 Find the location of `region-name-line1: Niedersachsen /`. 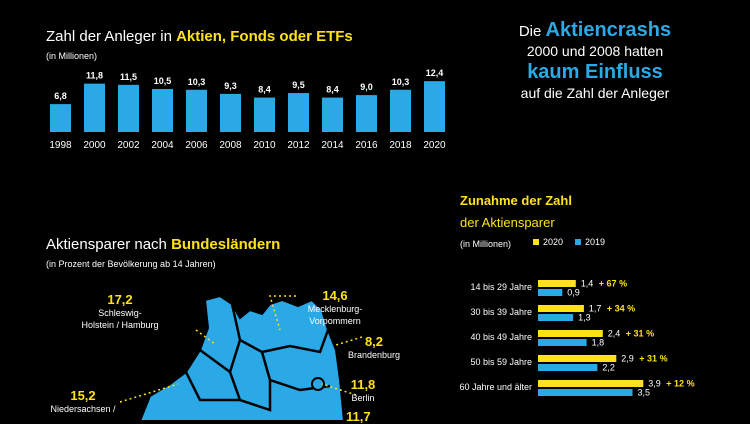

region-name-line1: Niedersachsen / is located at coordinates (83, 409).